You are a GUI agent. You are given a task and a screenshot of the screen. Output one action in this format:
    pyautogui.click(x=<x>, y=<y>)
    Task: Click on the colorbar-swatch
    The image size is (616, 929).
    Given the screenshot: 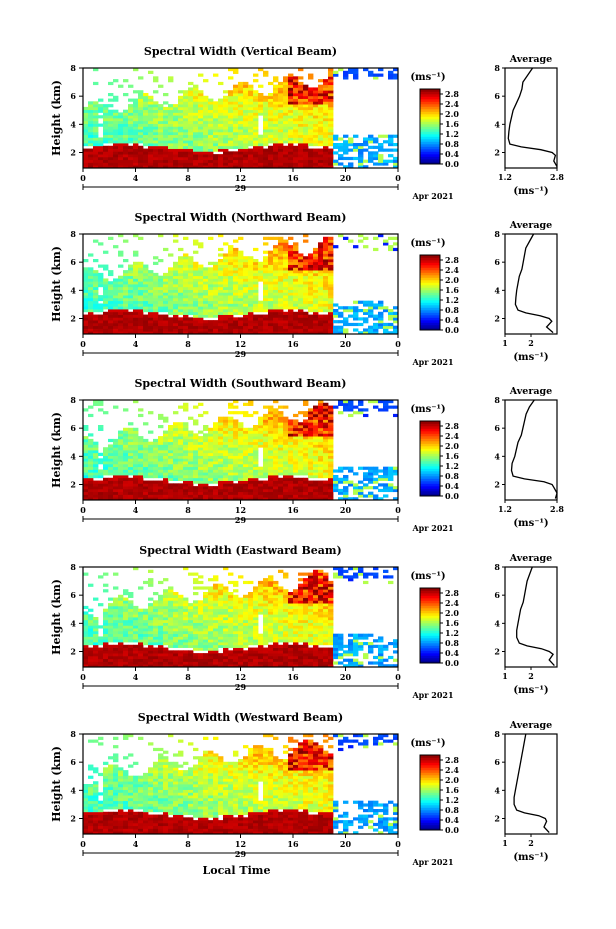 What is the action you would take?
    pyautogui.click(x=430, y=145)
    